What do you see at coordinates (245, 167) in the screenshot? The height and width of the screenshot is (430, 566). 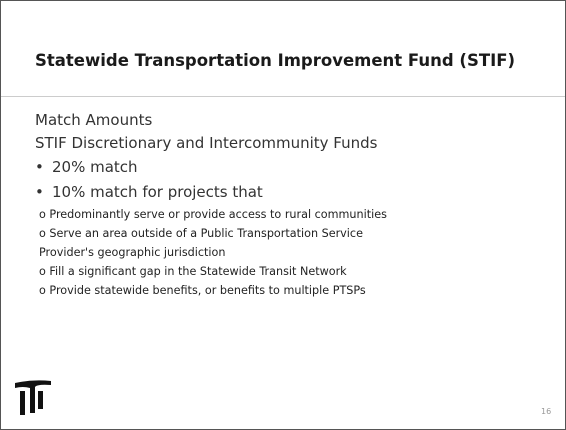 I see `bullet: 20% match` at bounding box center [245, 167].